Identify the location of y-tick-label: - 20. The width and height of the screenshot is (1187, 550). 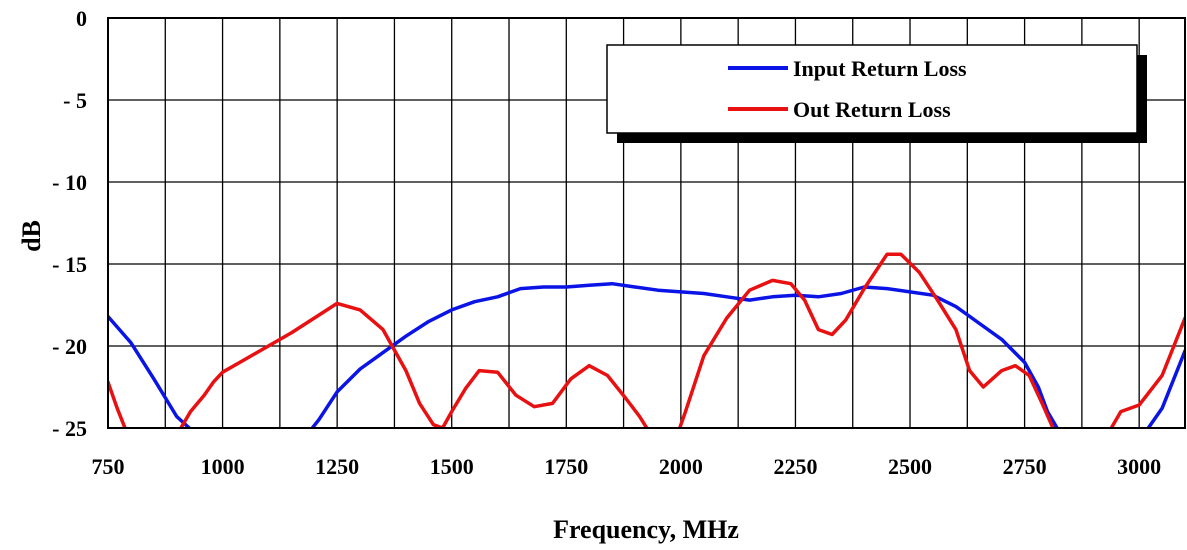
(69, 346).